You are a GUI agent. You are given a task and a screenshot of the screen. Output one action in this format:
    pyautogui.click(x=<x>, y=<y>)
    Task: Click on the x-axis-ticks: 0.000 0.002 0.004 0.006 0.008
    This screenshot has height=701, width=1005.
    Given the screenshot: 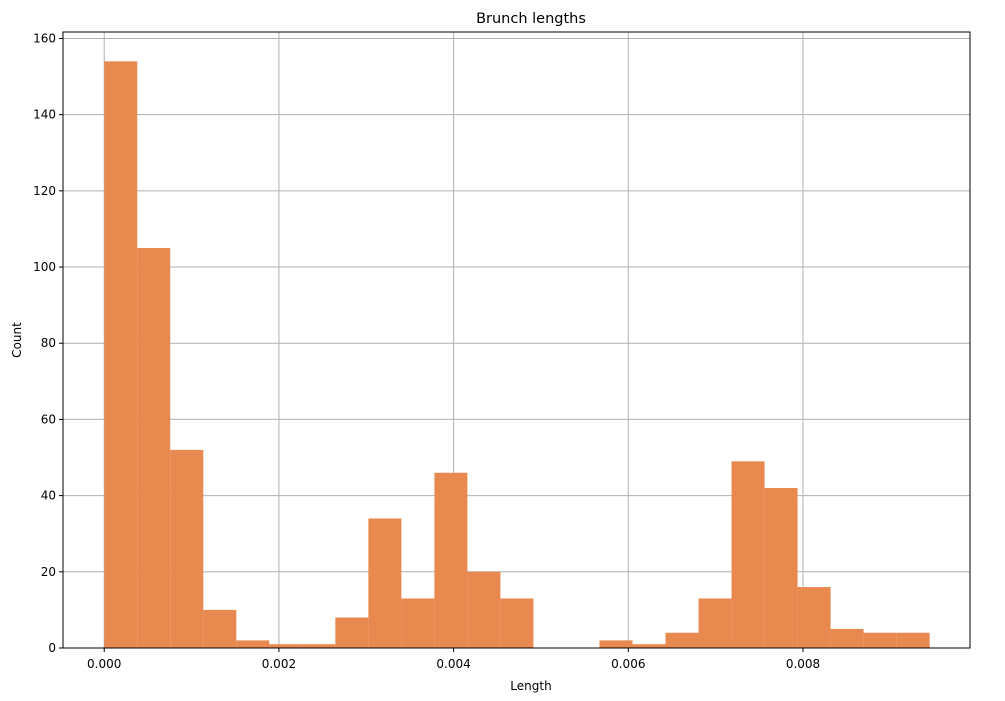 What is the action you would take?
    pyautogui.click(x=453, y=659)
    